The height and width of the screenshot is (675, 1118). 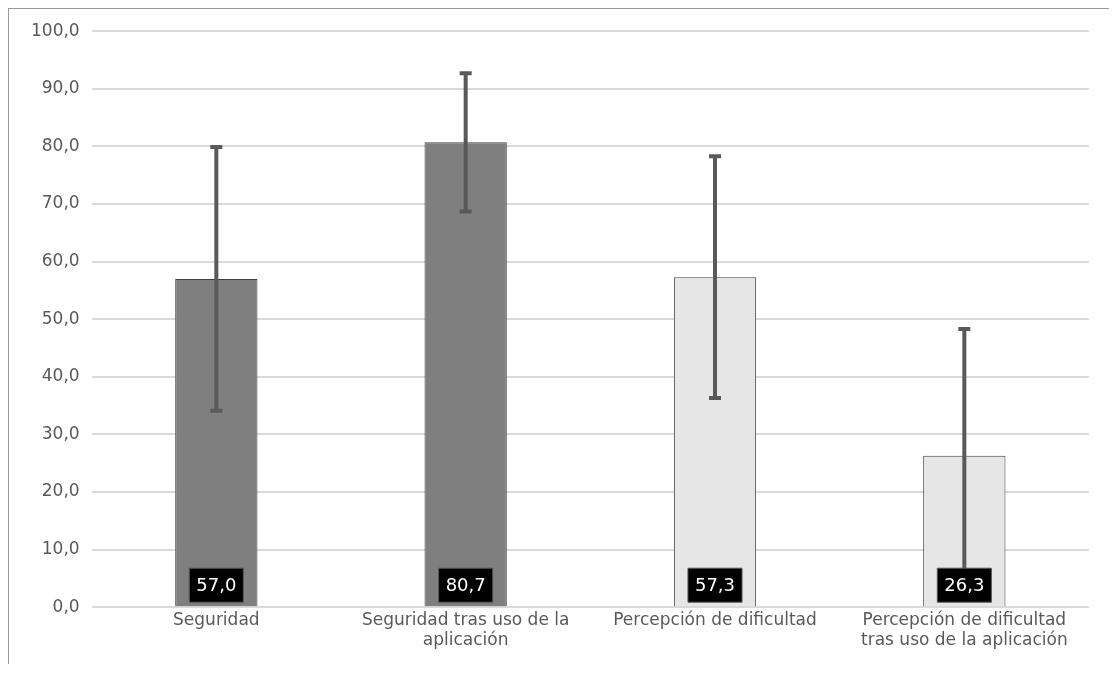 I want to click on data-label: 57,3, so click(x=715, y=584).